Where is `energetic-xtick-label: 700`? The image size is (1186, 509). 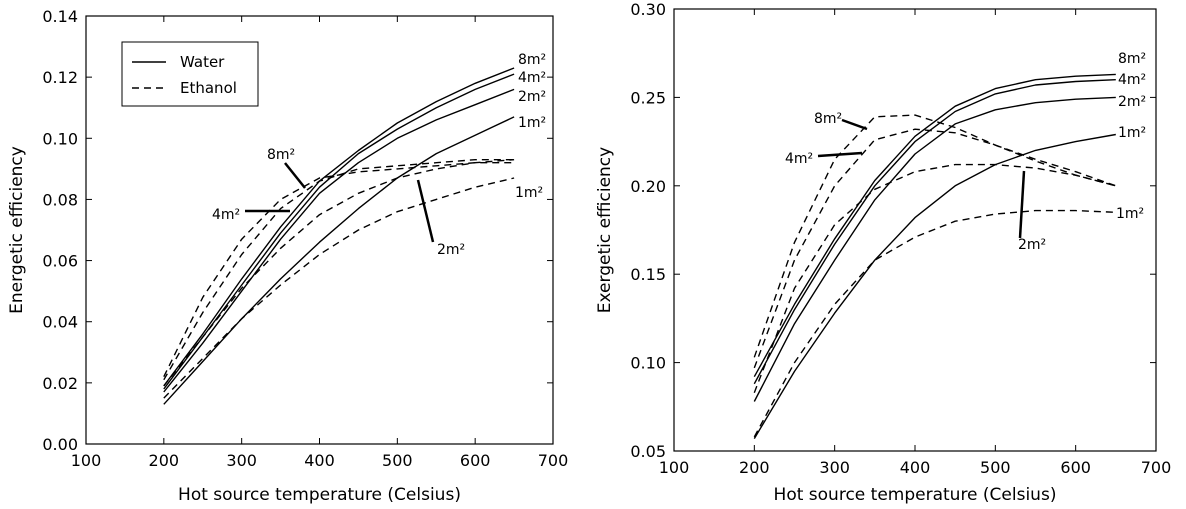 energetic-xtick-label: 700 is located at coordinates (553, 460).